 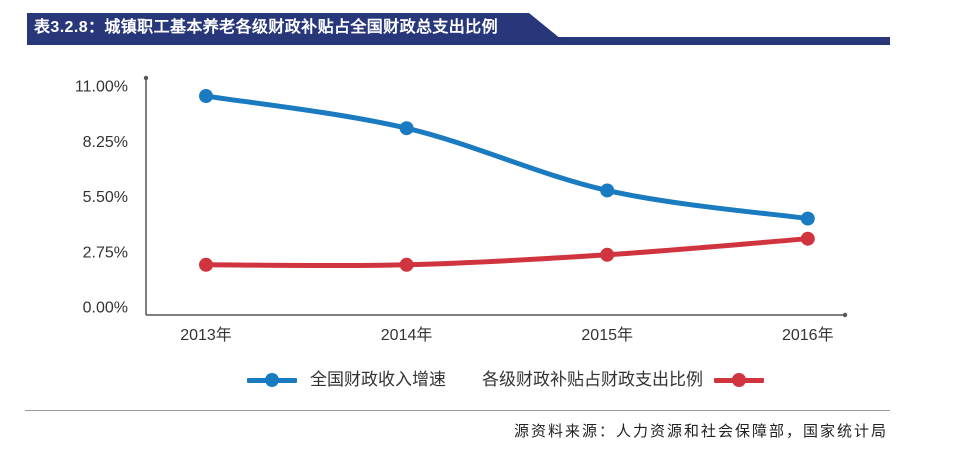 I want to click on y-tick-label: 0.00%, so click(x=105, y=308).